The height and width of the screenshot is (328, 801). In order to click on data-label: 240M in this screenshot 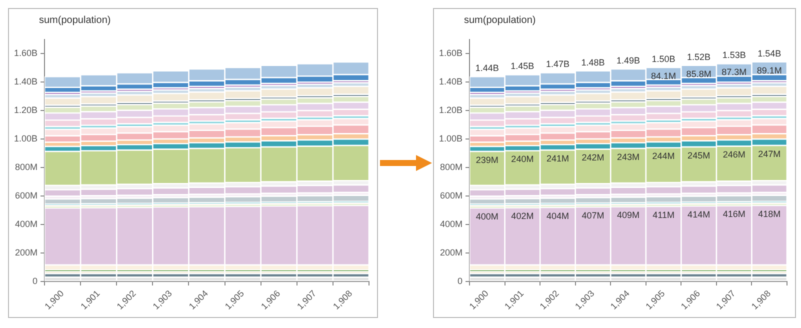, I will do `click(522, 159)`.